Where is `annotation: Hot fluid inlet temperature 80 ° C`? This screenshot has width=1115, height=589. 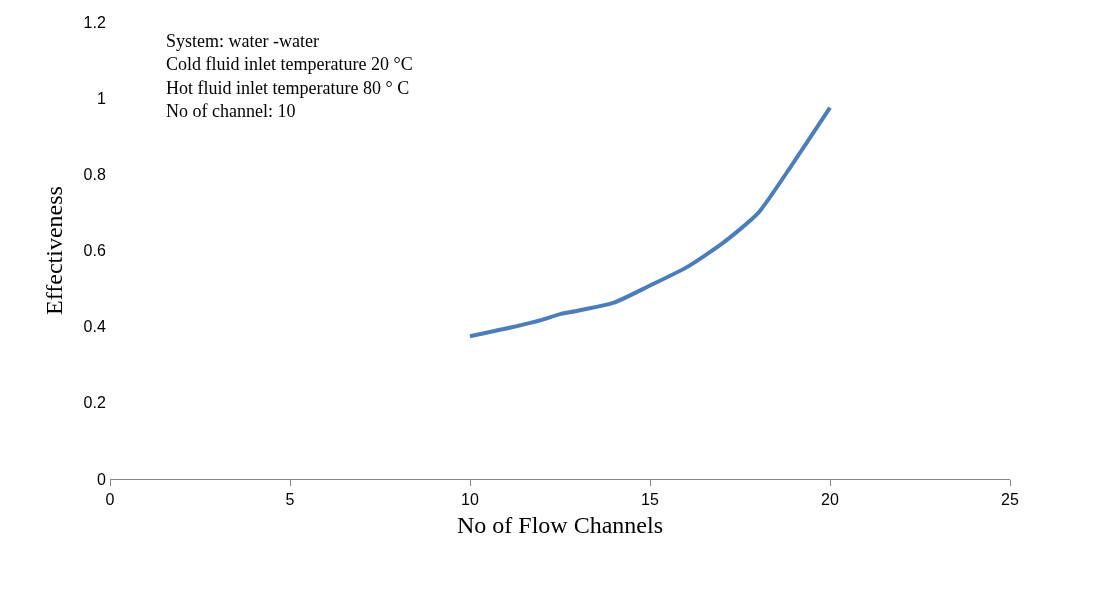 annotation: Hot fluid inlet temperature 80 ° C is located at coordinates (288, 87).